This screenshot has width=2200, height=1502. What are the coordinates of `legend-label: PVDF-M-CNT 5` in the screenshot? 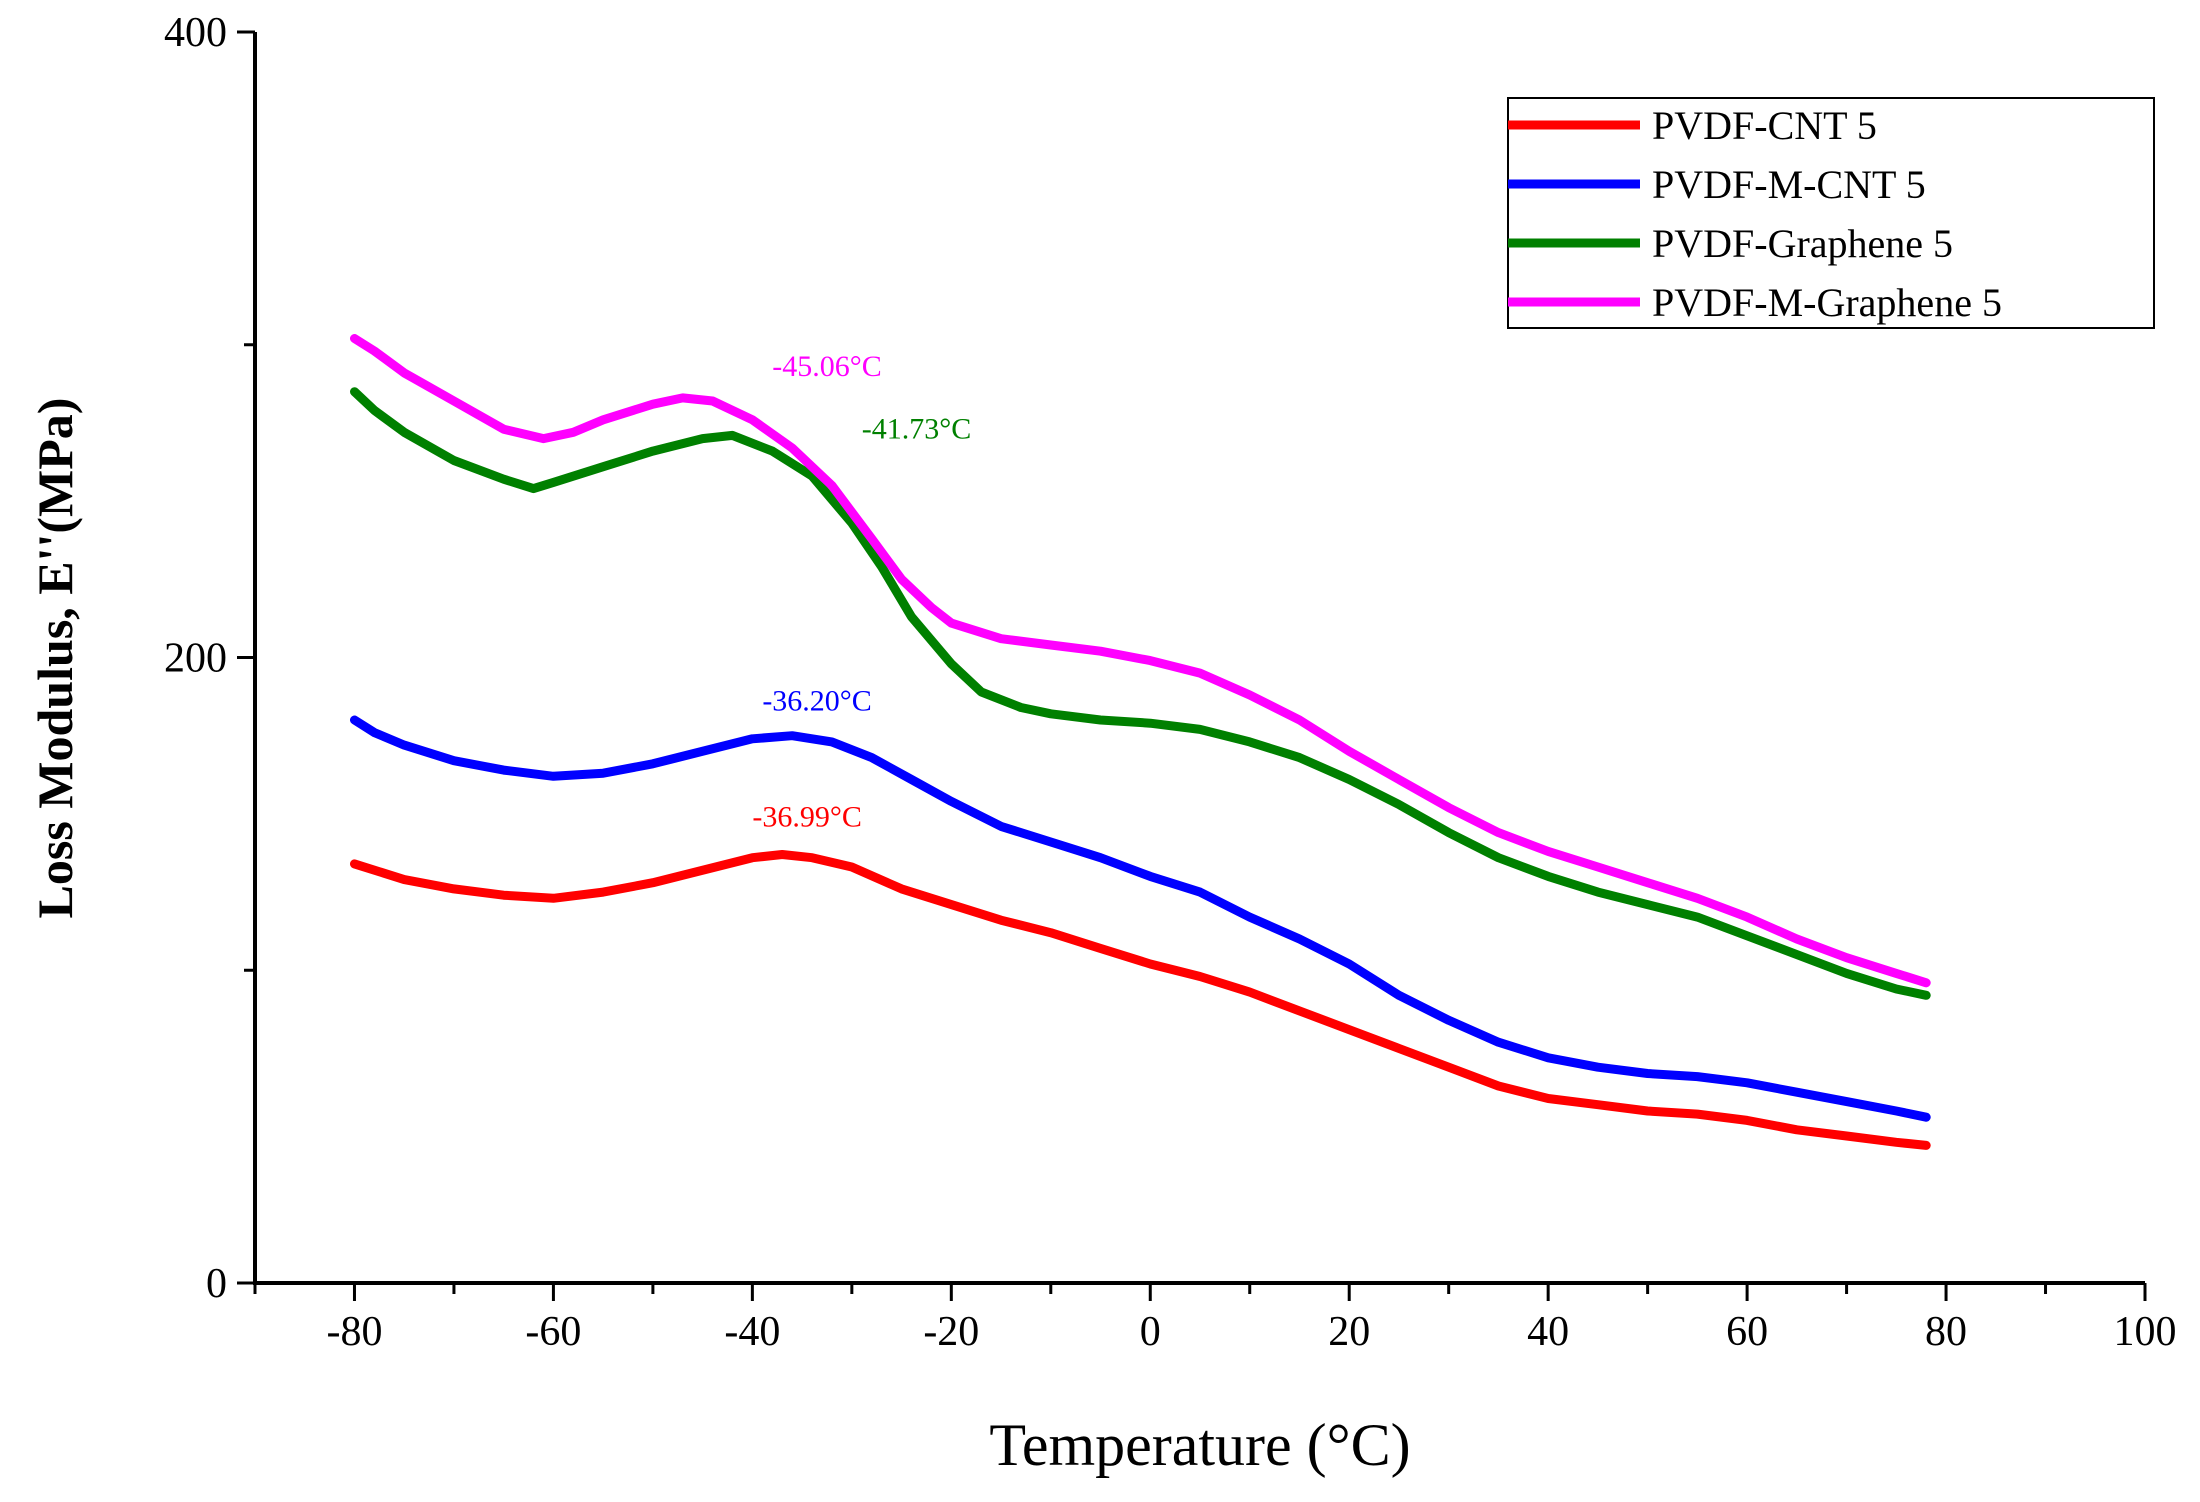 It's located at (1789, 184).